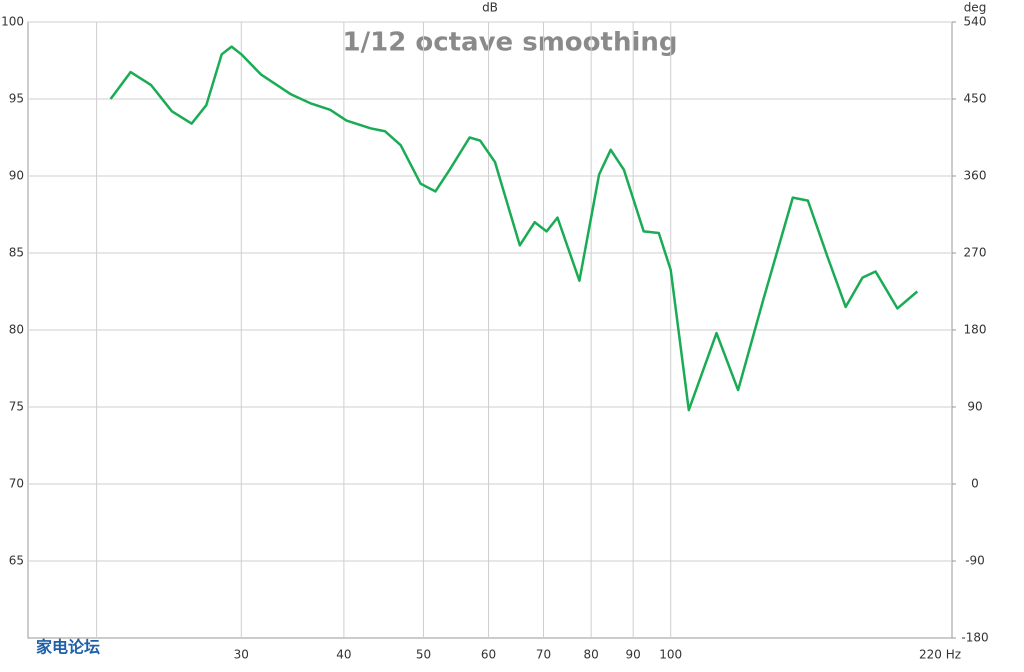  I want to click on x-tick-label: 40, so click(343, 655).